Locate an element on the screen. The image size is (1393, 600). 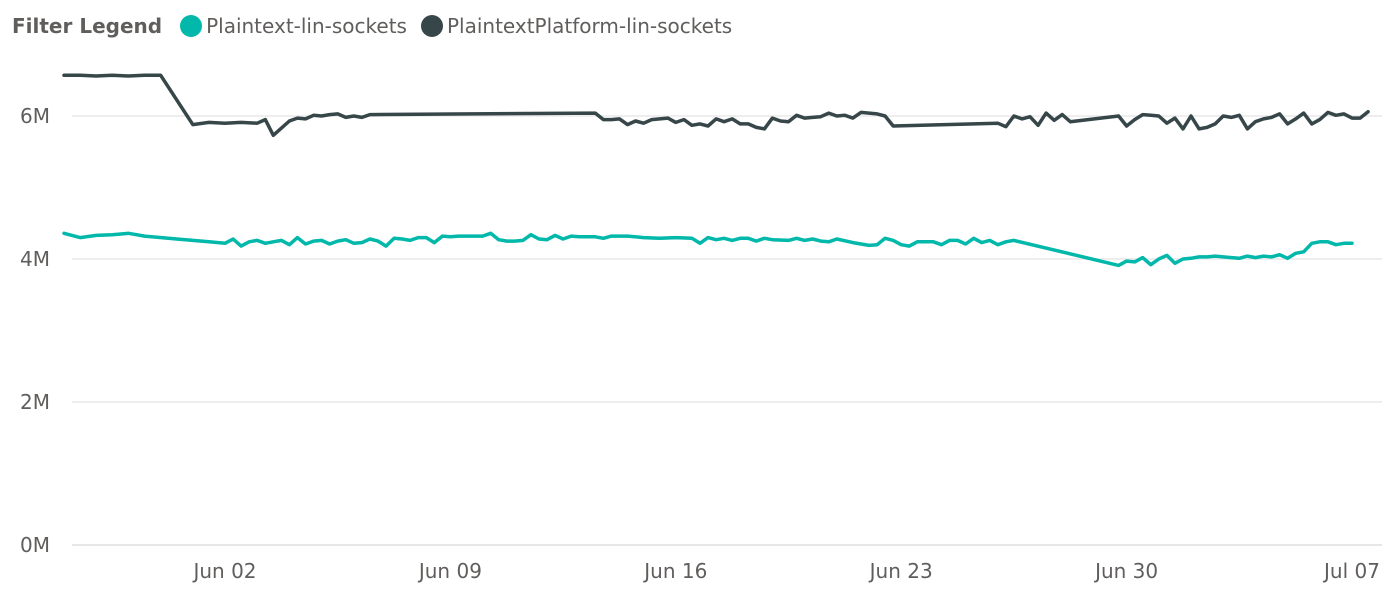
legend-item-label: Plaintext-lin-sockets is located at coordinates (306, 26).